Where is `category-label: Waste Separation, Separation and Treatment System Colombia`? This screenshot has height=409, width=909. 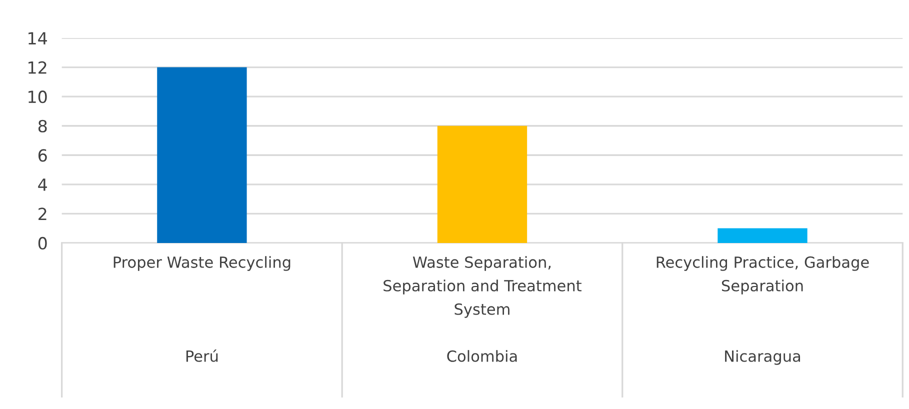
category-label: Waste Separation, Separation and Treatment System Colombia is located at coordinates (483, 309).